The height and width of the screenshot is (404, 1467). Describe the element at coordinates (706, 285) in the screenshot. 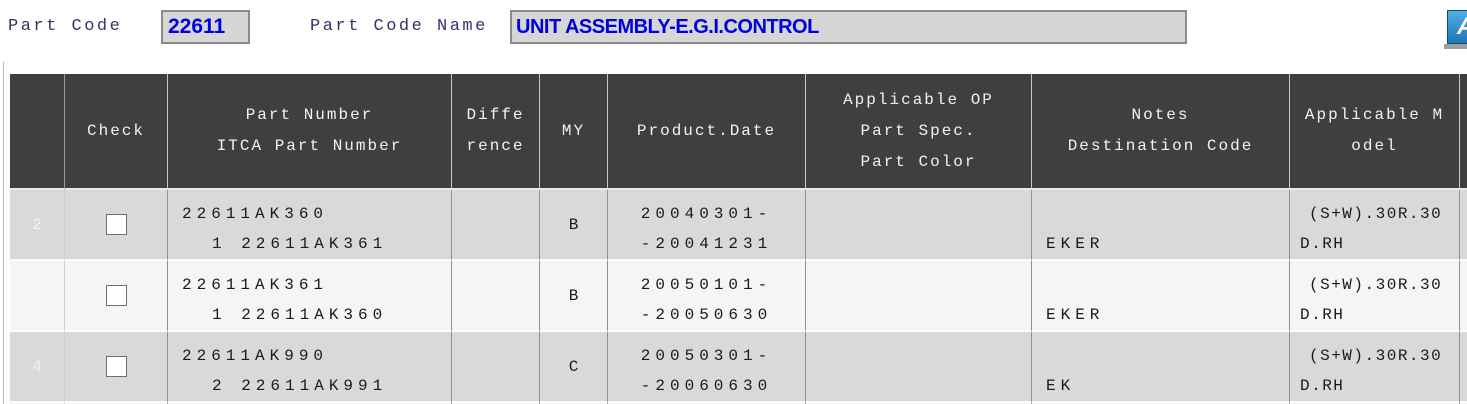

I see `product-date-from: 20050101-` at that location.